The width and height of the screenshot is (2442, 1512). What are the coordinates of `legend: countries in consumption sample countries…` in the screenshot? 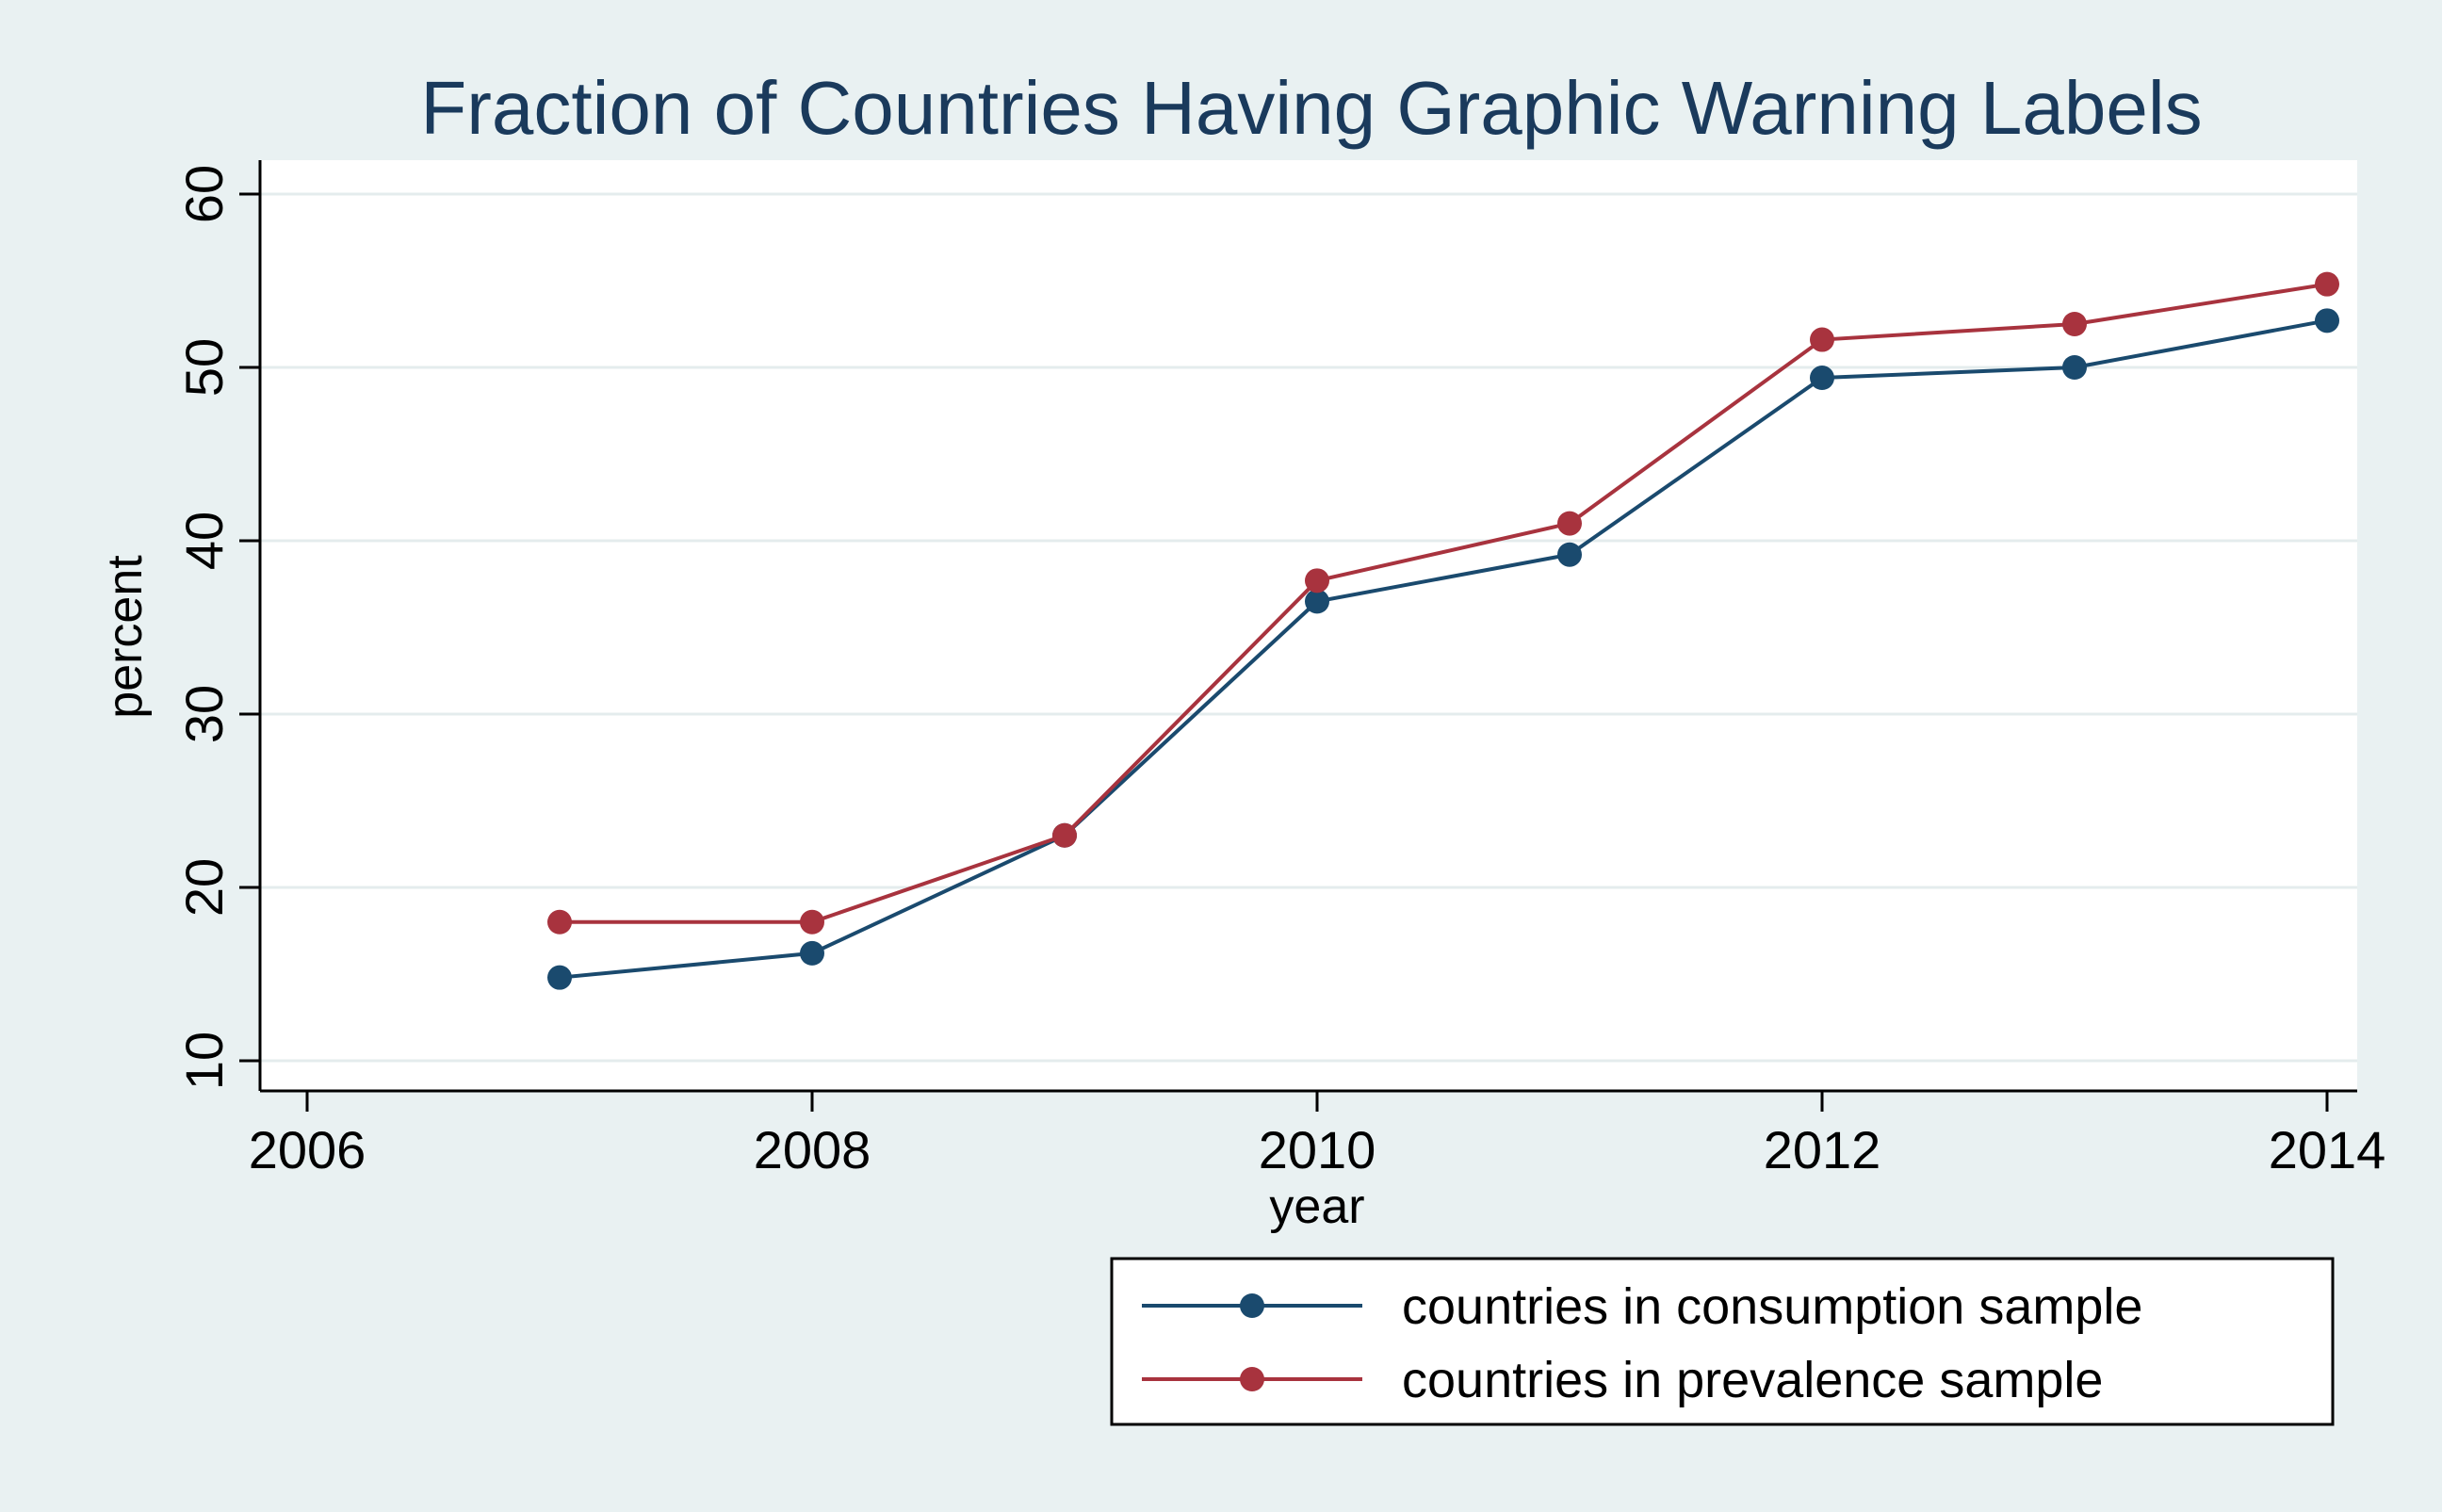 It's located at (1722, 1341).